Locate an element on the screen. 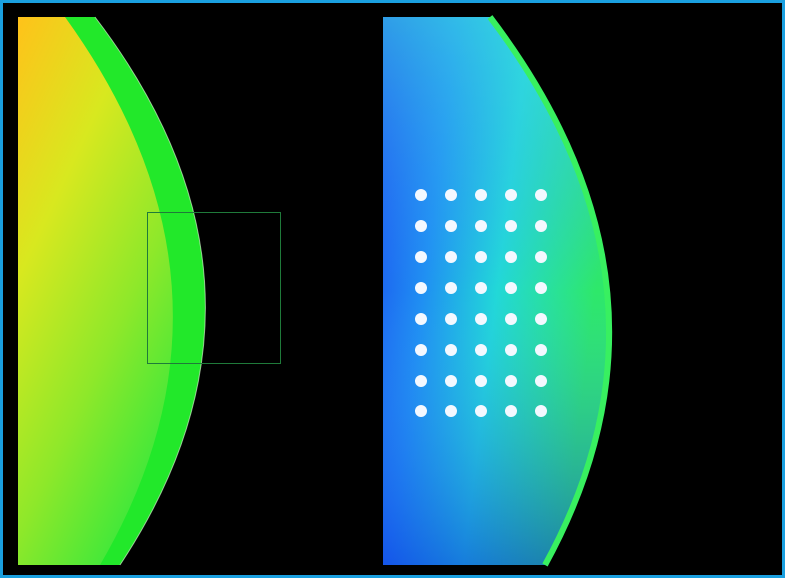 This screenshot has width=785, height=578. left-edge is located at coordinates (150, 291).